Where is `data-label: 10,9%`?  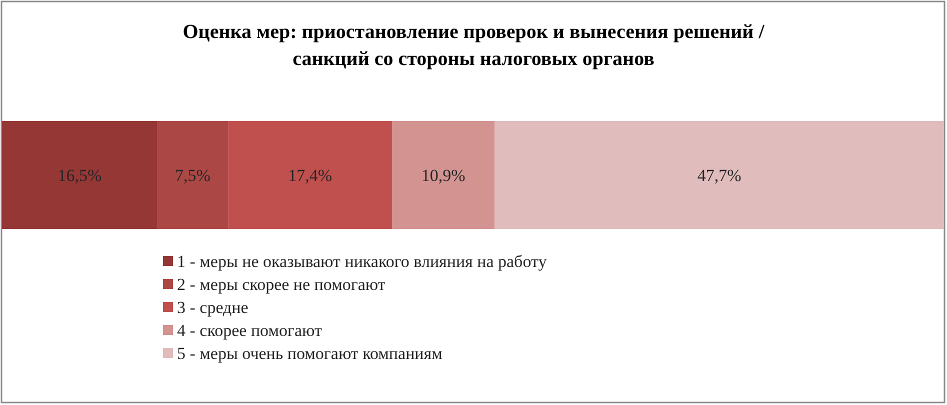
data-label: 10,9% is located at coordinates (443, 175).